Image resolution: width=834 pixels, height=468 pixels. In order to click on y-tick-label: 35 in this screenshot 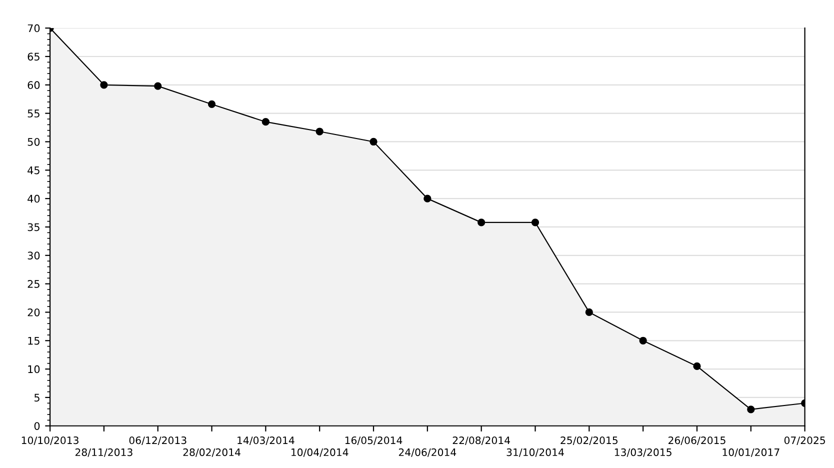, I will do `click(34, 227)`.